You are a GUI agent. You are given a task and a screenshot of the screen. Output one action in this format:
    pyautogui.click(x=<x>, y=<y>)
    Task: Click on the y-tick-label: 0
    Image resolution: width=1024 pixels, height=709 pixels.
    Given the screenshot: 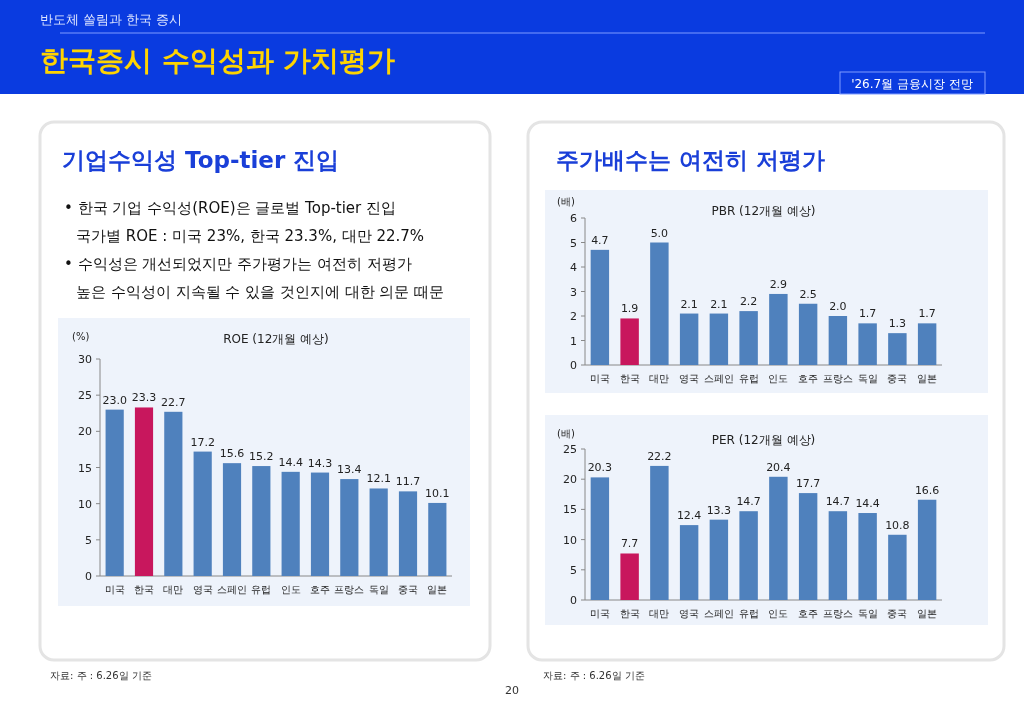 What is the action you would take?
    pyautogui.click(x=88, y=576)
    